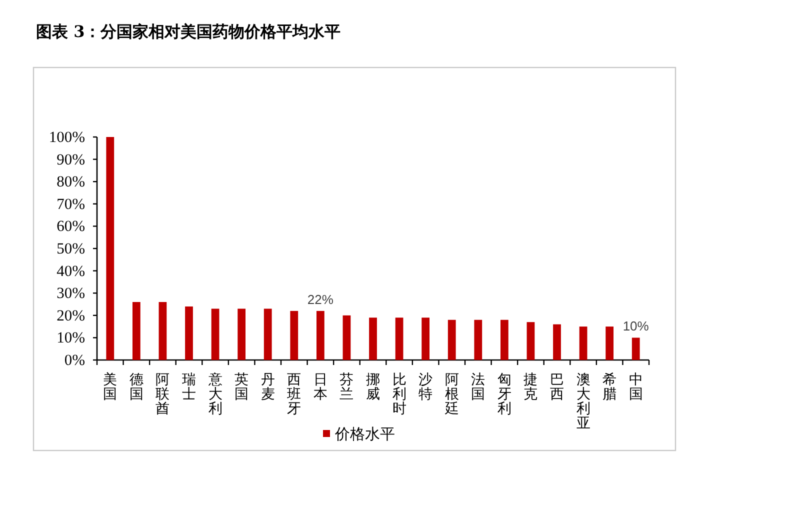 Image resolution: width=800 pixels, height=518 pixels. Describe the element at coordinates (635, 387) in the screenshot. I see `x-tick-label: 中国` at that location.